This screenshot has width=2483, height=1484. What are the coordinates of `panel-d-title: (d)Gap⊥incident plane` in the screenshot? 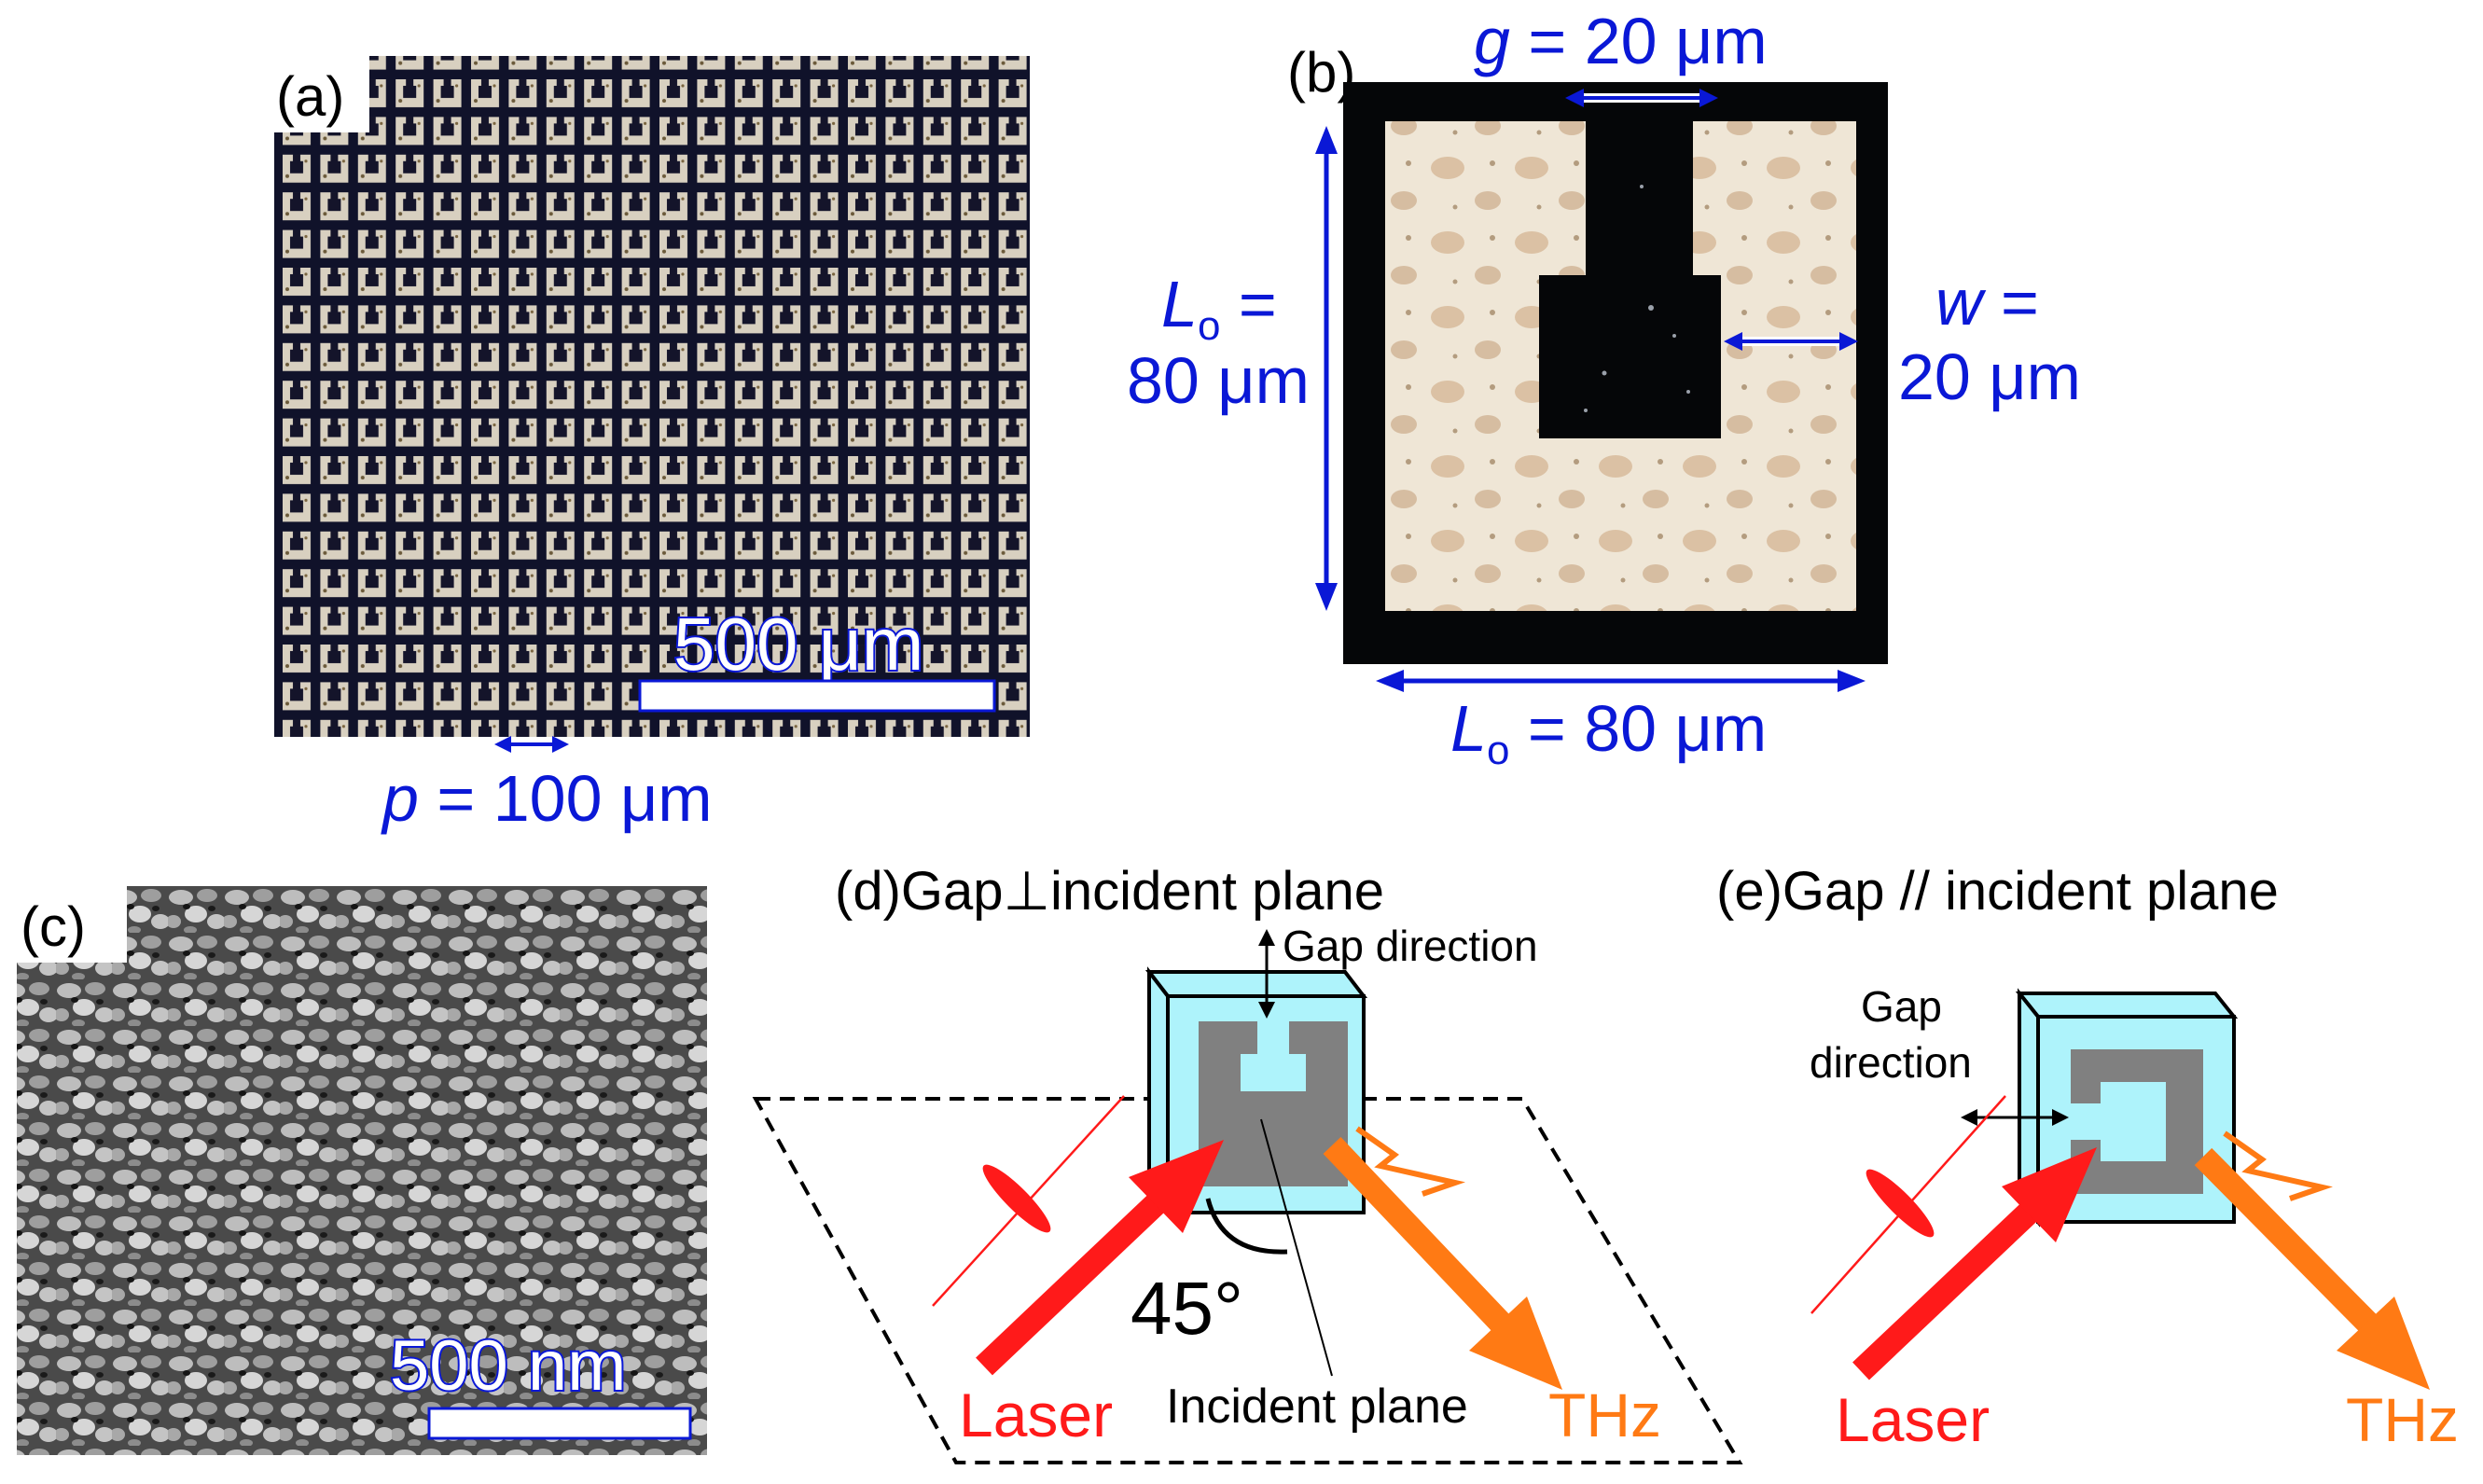 It's located at (1109, 891).